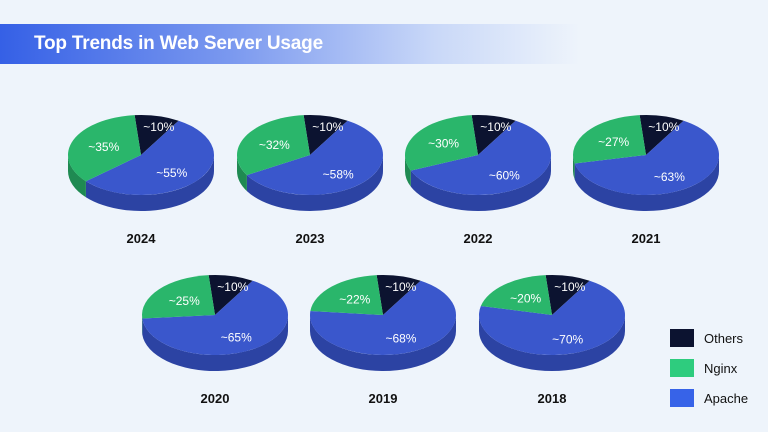 The height and width of the screenshot is (432, 768). I want to click on data-label-nginx: ~25%, so click(184, 301).